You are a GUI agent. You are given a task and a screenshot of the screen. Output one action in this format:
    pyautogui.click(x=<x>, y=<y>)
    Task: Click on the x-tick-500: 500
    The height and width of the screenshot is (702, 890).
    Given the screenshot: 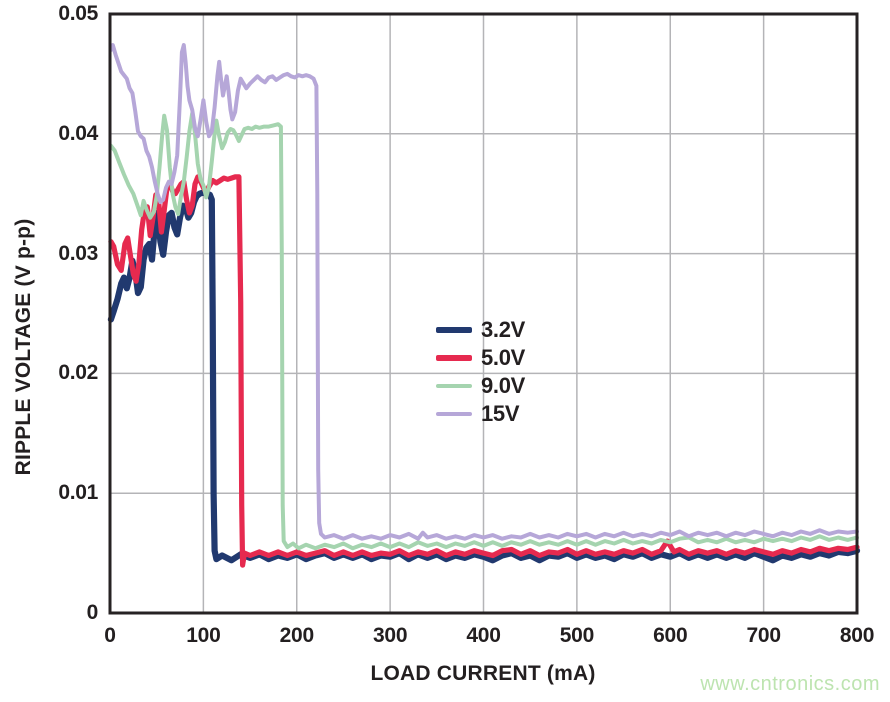 What is the action you would take?
    pyautogui.click(x=576, y=635)
    